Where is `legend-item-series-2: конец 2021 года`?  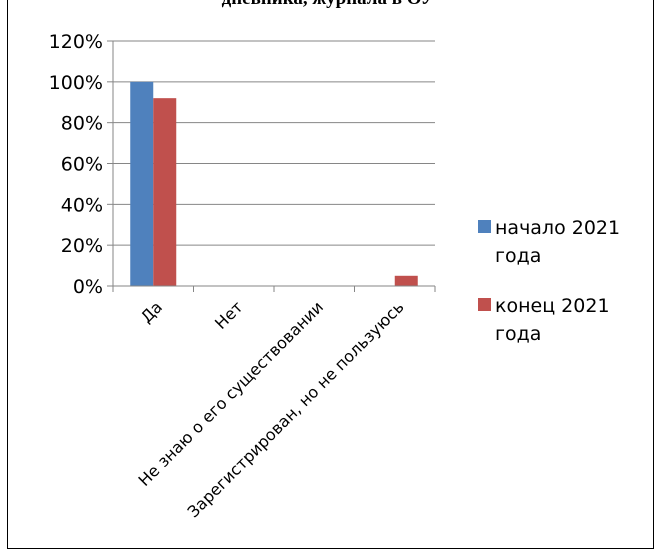
legend-item-series-2: конец 2021 года is located at coordinates (566, 320).